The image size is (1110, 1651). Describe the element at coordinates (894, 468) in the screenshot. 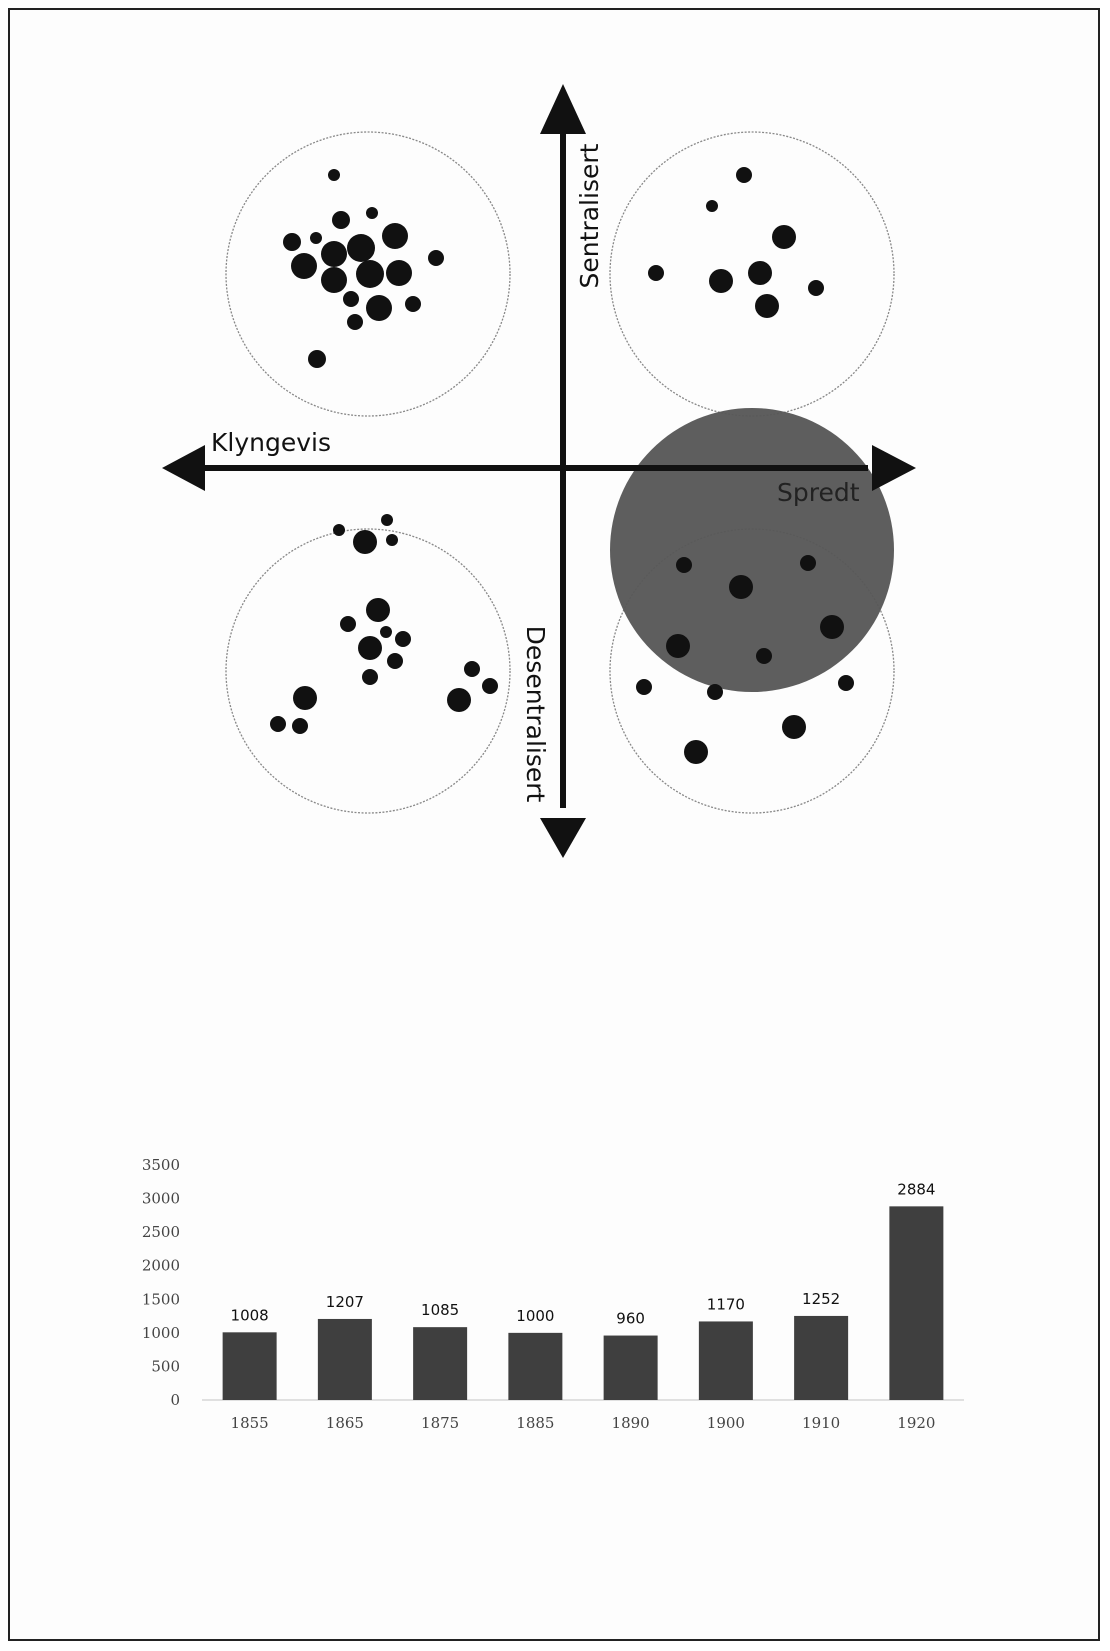

I see `arrow-right-icon` at that location.